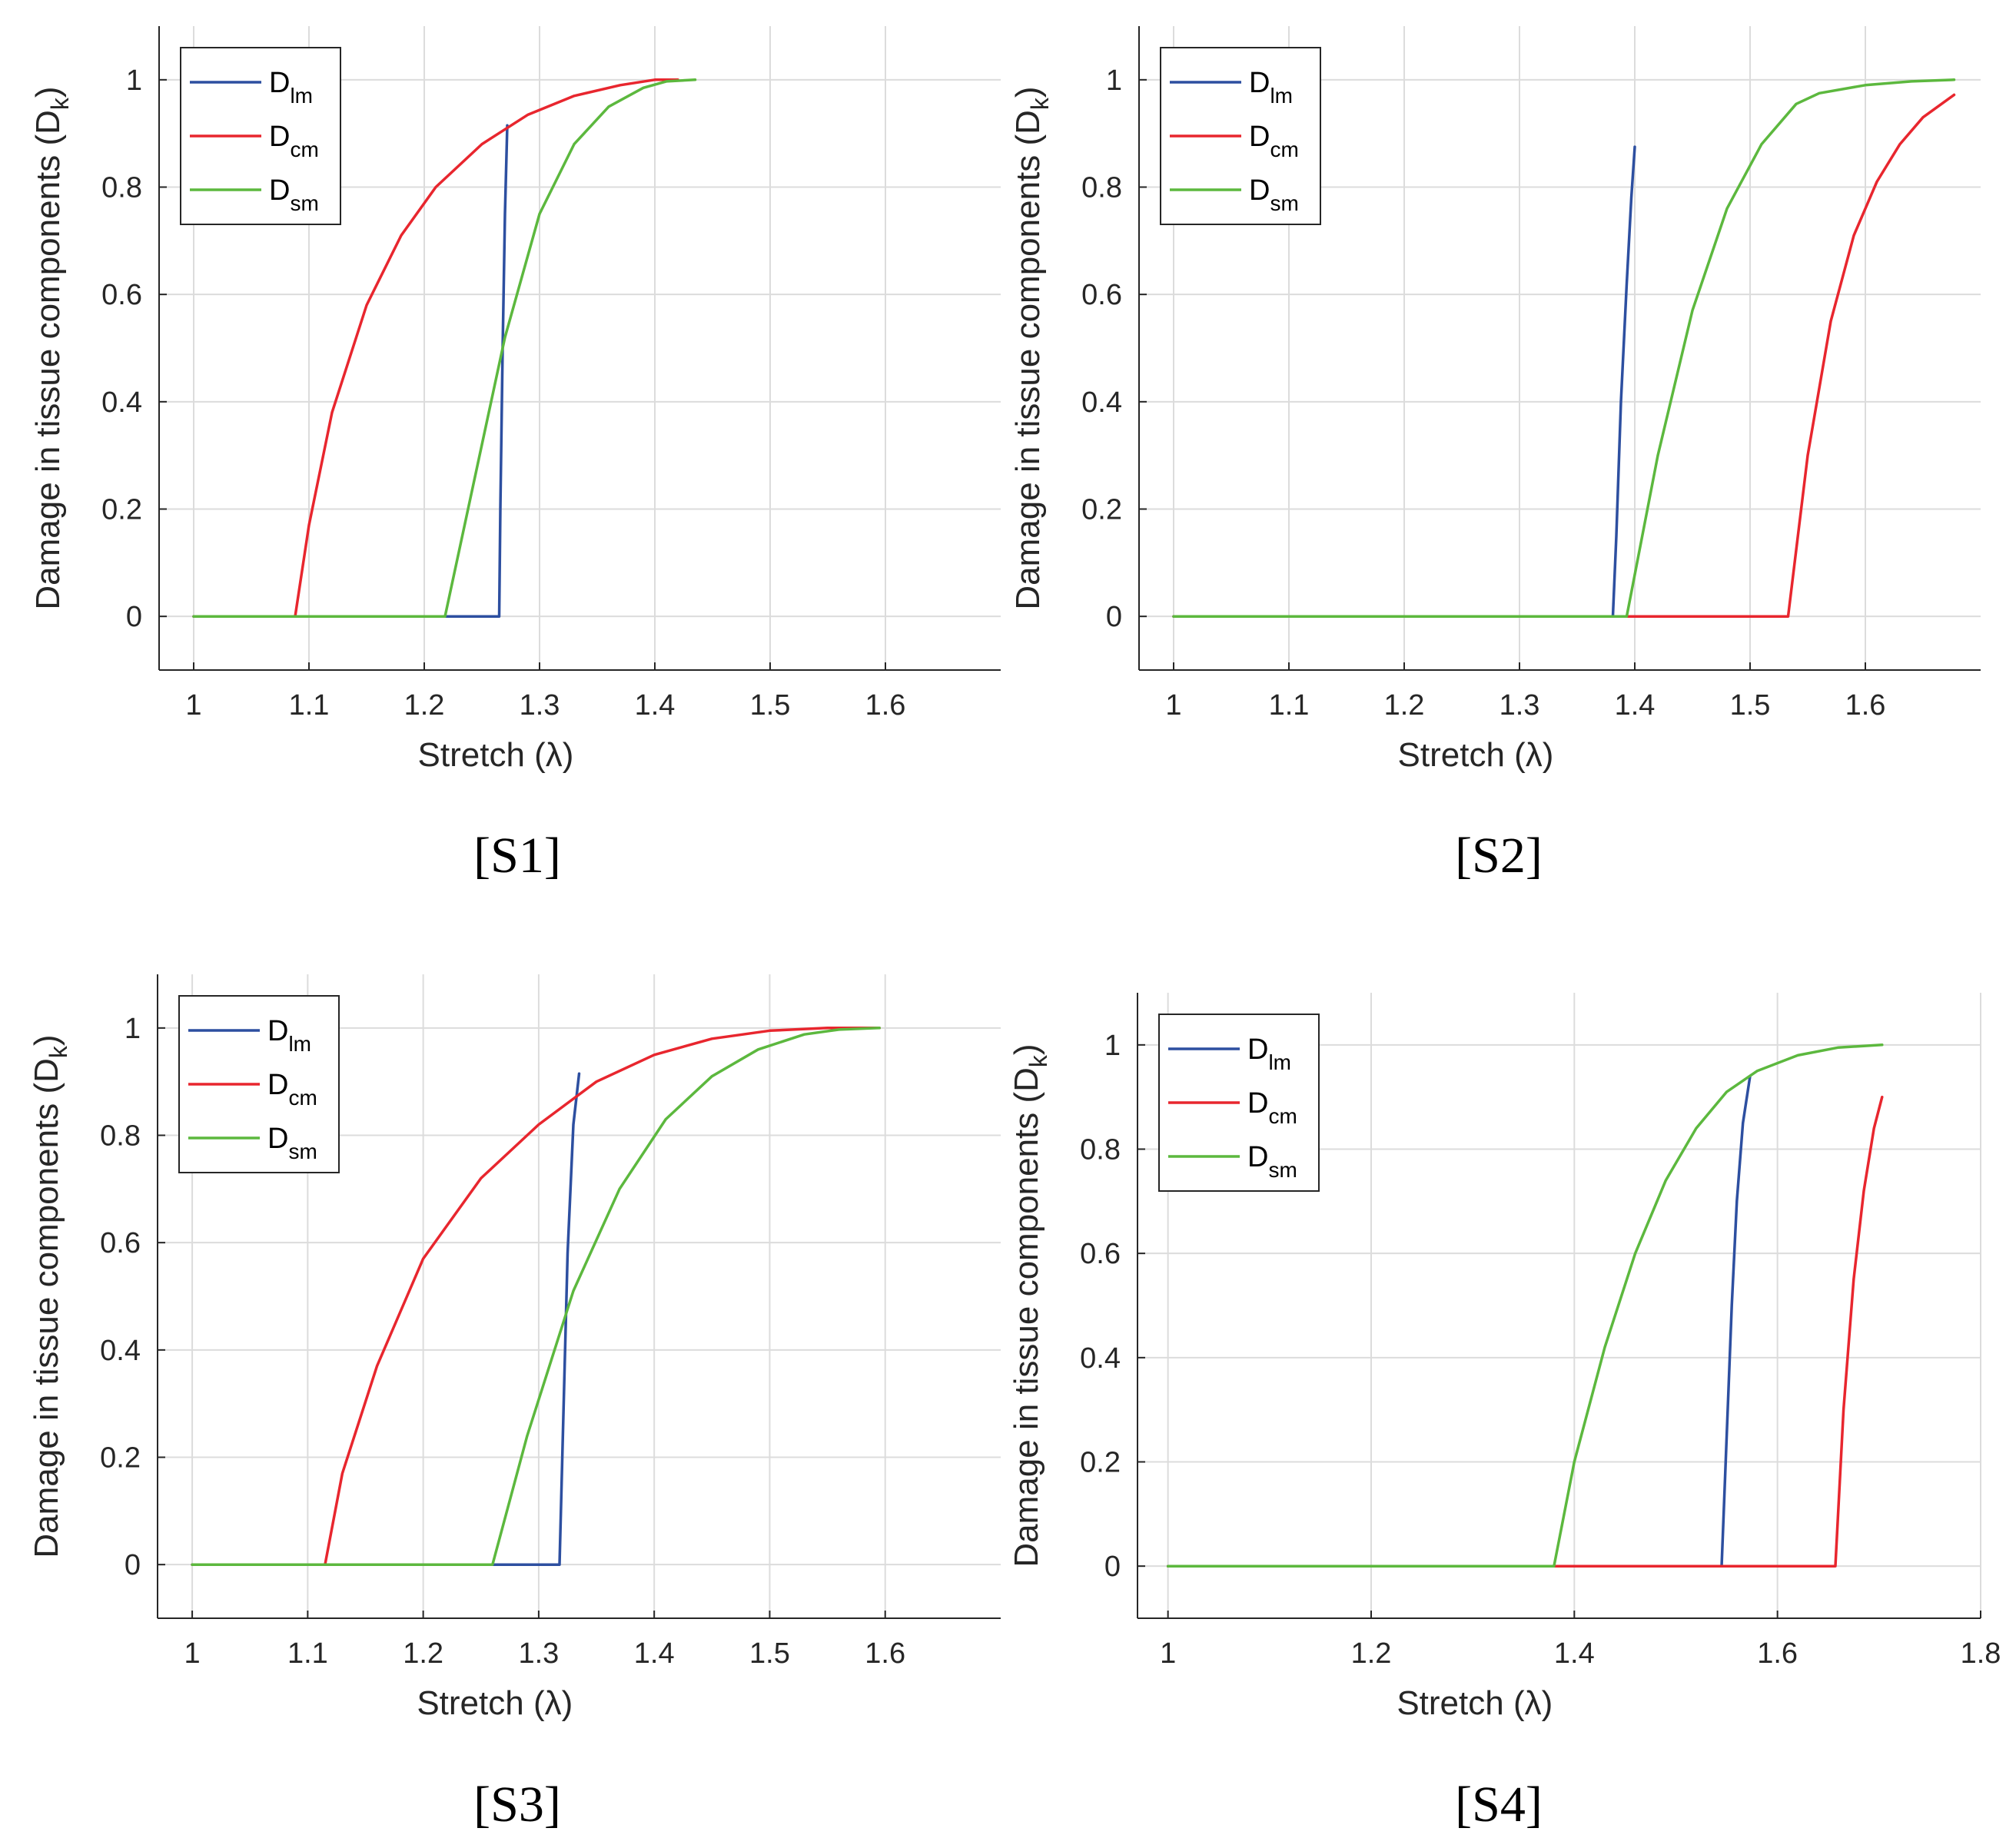 The width and height of the screenshot is (2006, 1848). What do you see at coordinates (386, 1319) in the screenshot?
I see `series-line-lm` at bounding box center [386, 1319].